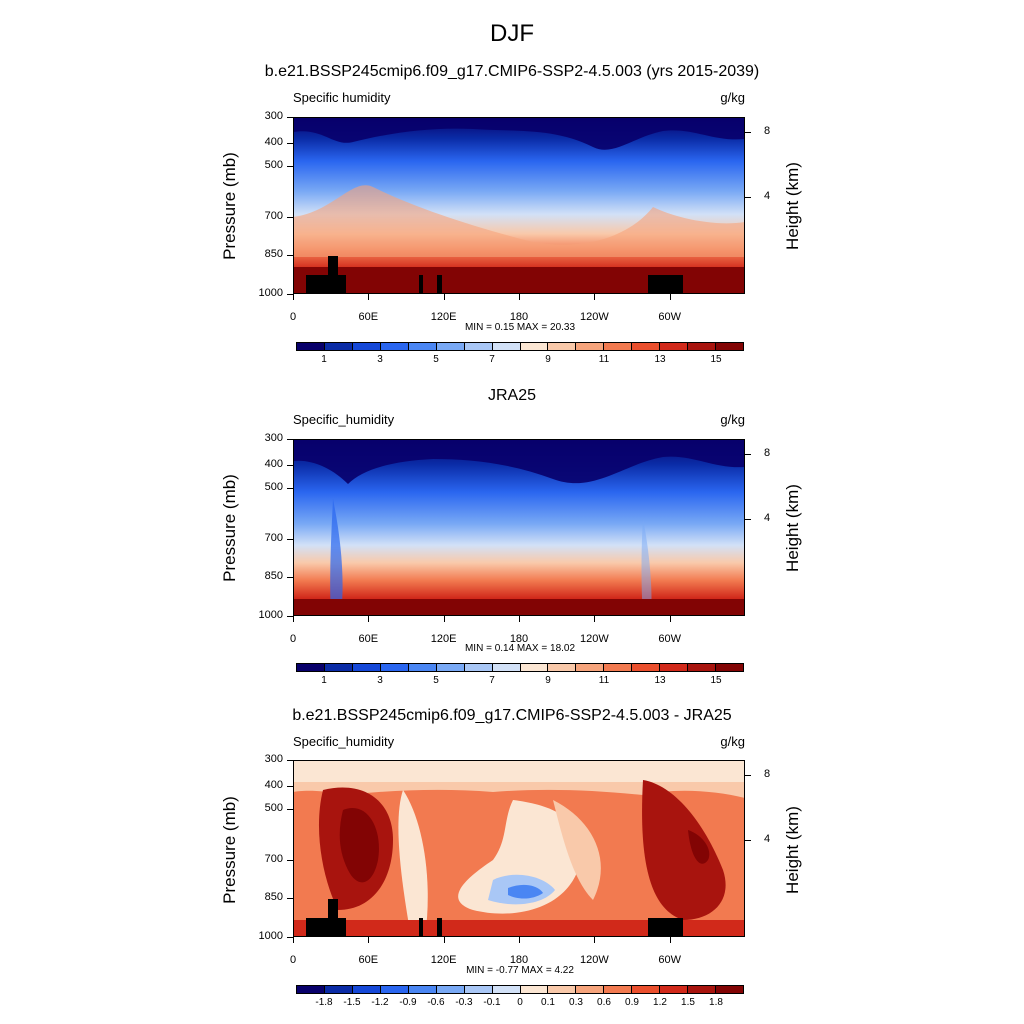 The image size is (1024, 1024). Describe the element at coordinates (520, 970) in the screenshot. I see `panel-3-minmax: MIN = -0.77 MAX = 4.22` at that location.